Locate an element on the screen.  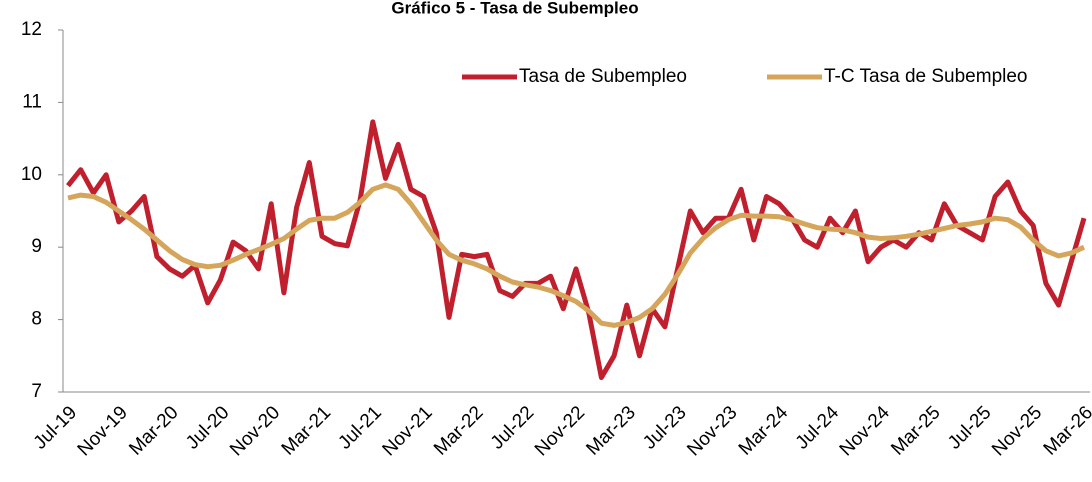
chart-title: Gráfico 5 - Tasa de Subempleo is located at coordinates (514, 8).